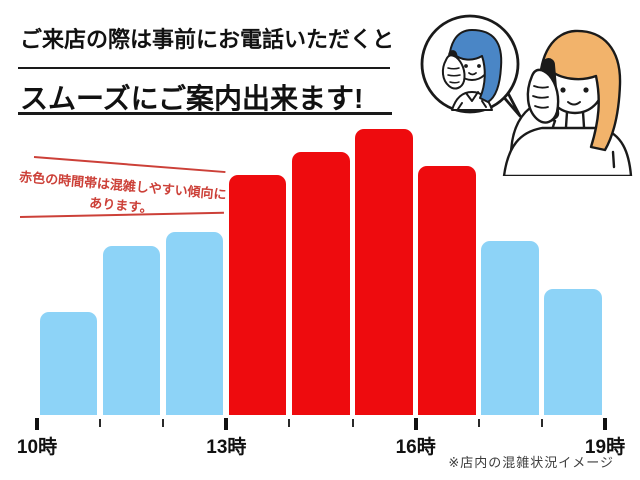 The image size is (640, 480). I want to click on caller-woman, so click(567, 102).